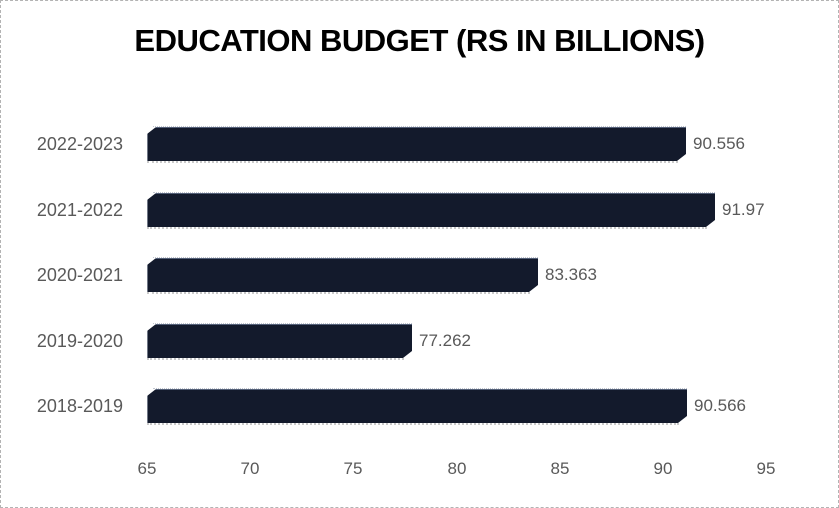 This screenshot has height=508, width=839. Describe the element at coordinates (419, 40) in the screenshot. I see `chart-title: EDUCATION BUDGET (RS IN BILLIONS)` at that location.